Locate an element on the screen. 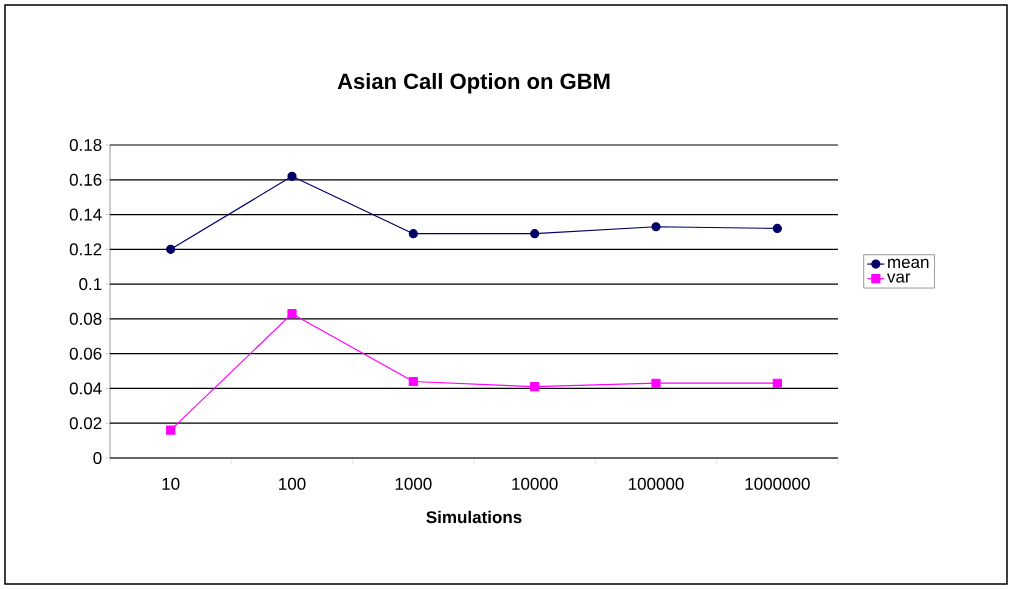  y-tick-label: 0.06 is located at coordinates (85, 353).